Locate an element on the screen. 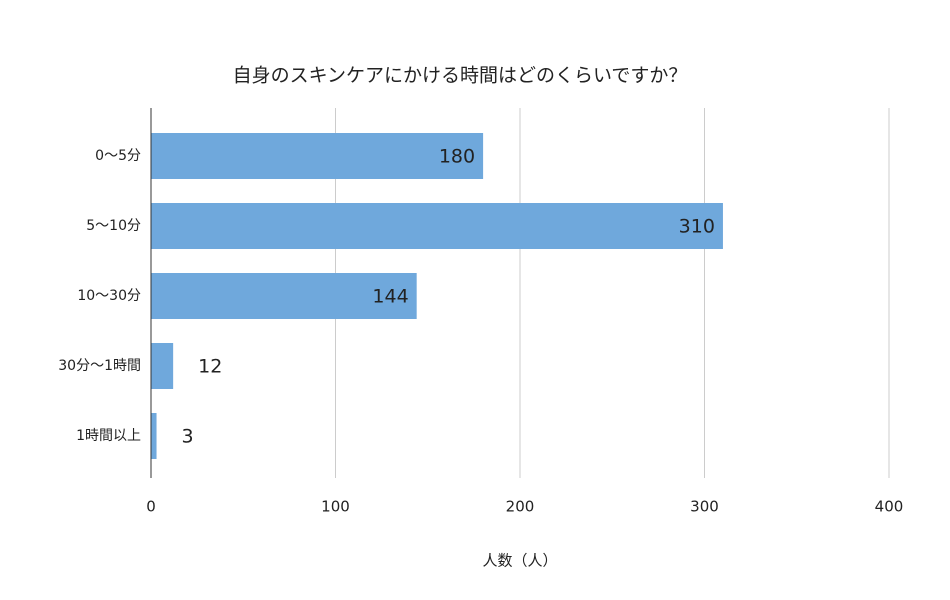  x-tick-label: 100 is located at coordinates (335, 507).